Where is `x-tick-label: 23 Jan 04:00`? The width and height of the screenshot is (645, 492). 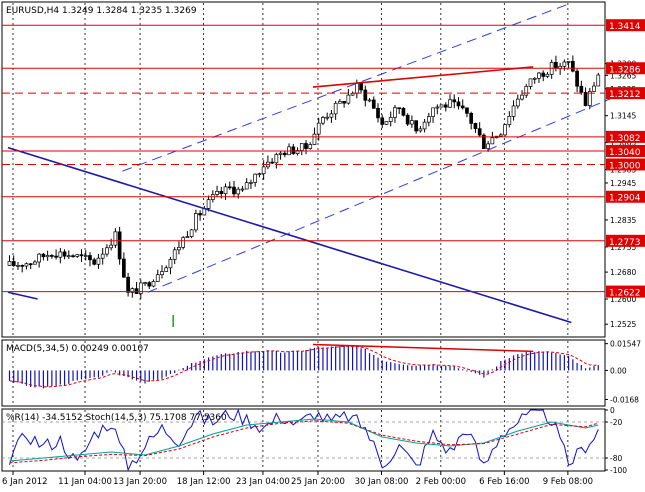 x-tick-label: 23 Jan 04:00 is located at coordinates (263, 482).